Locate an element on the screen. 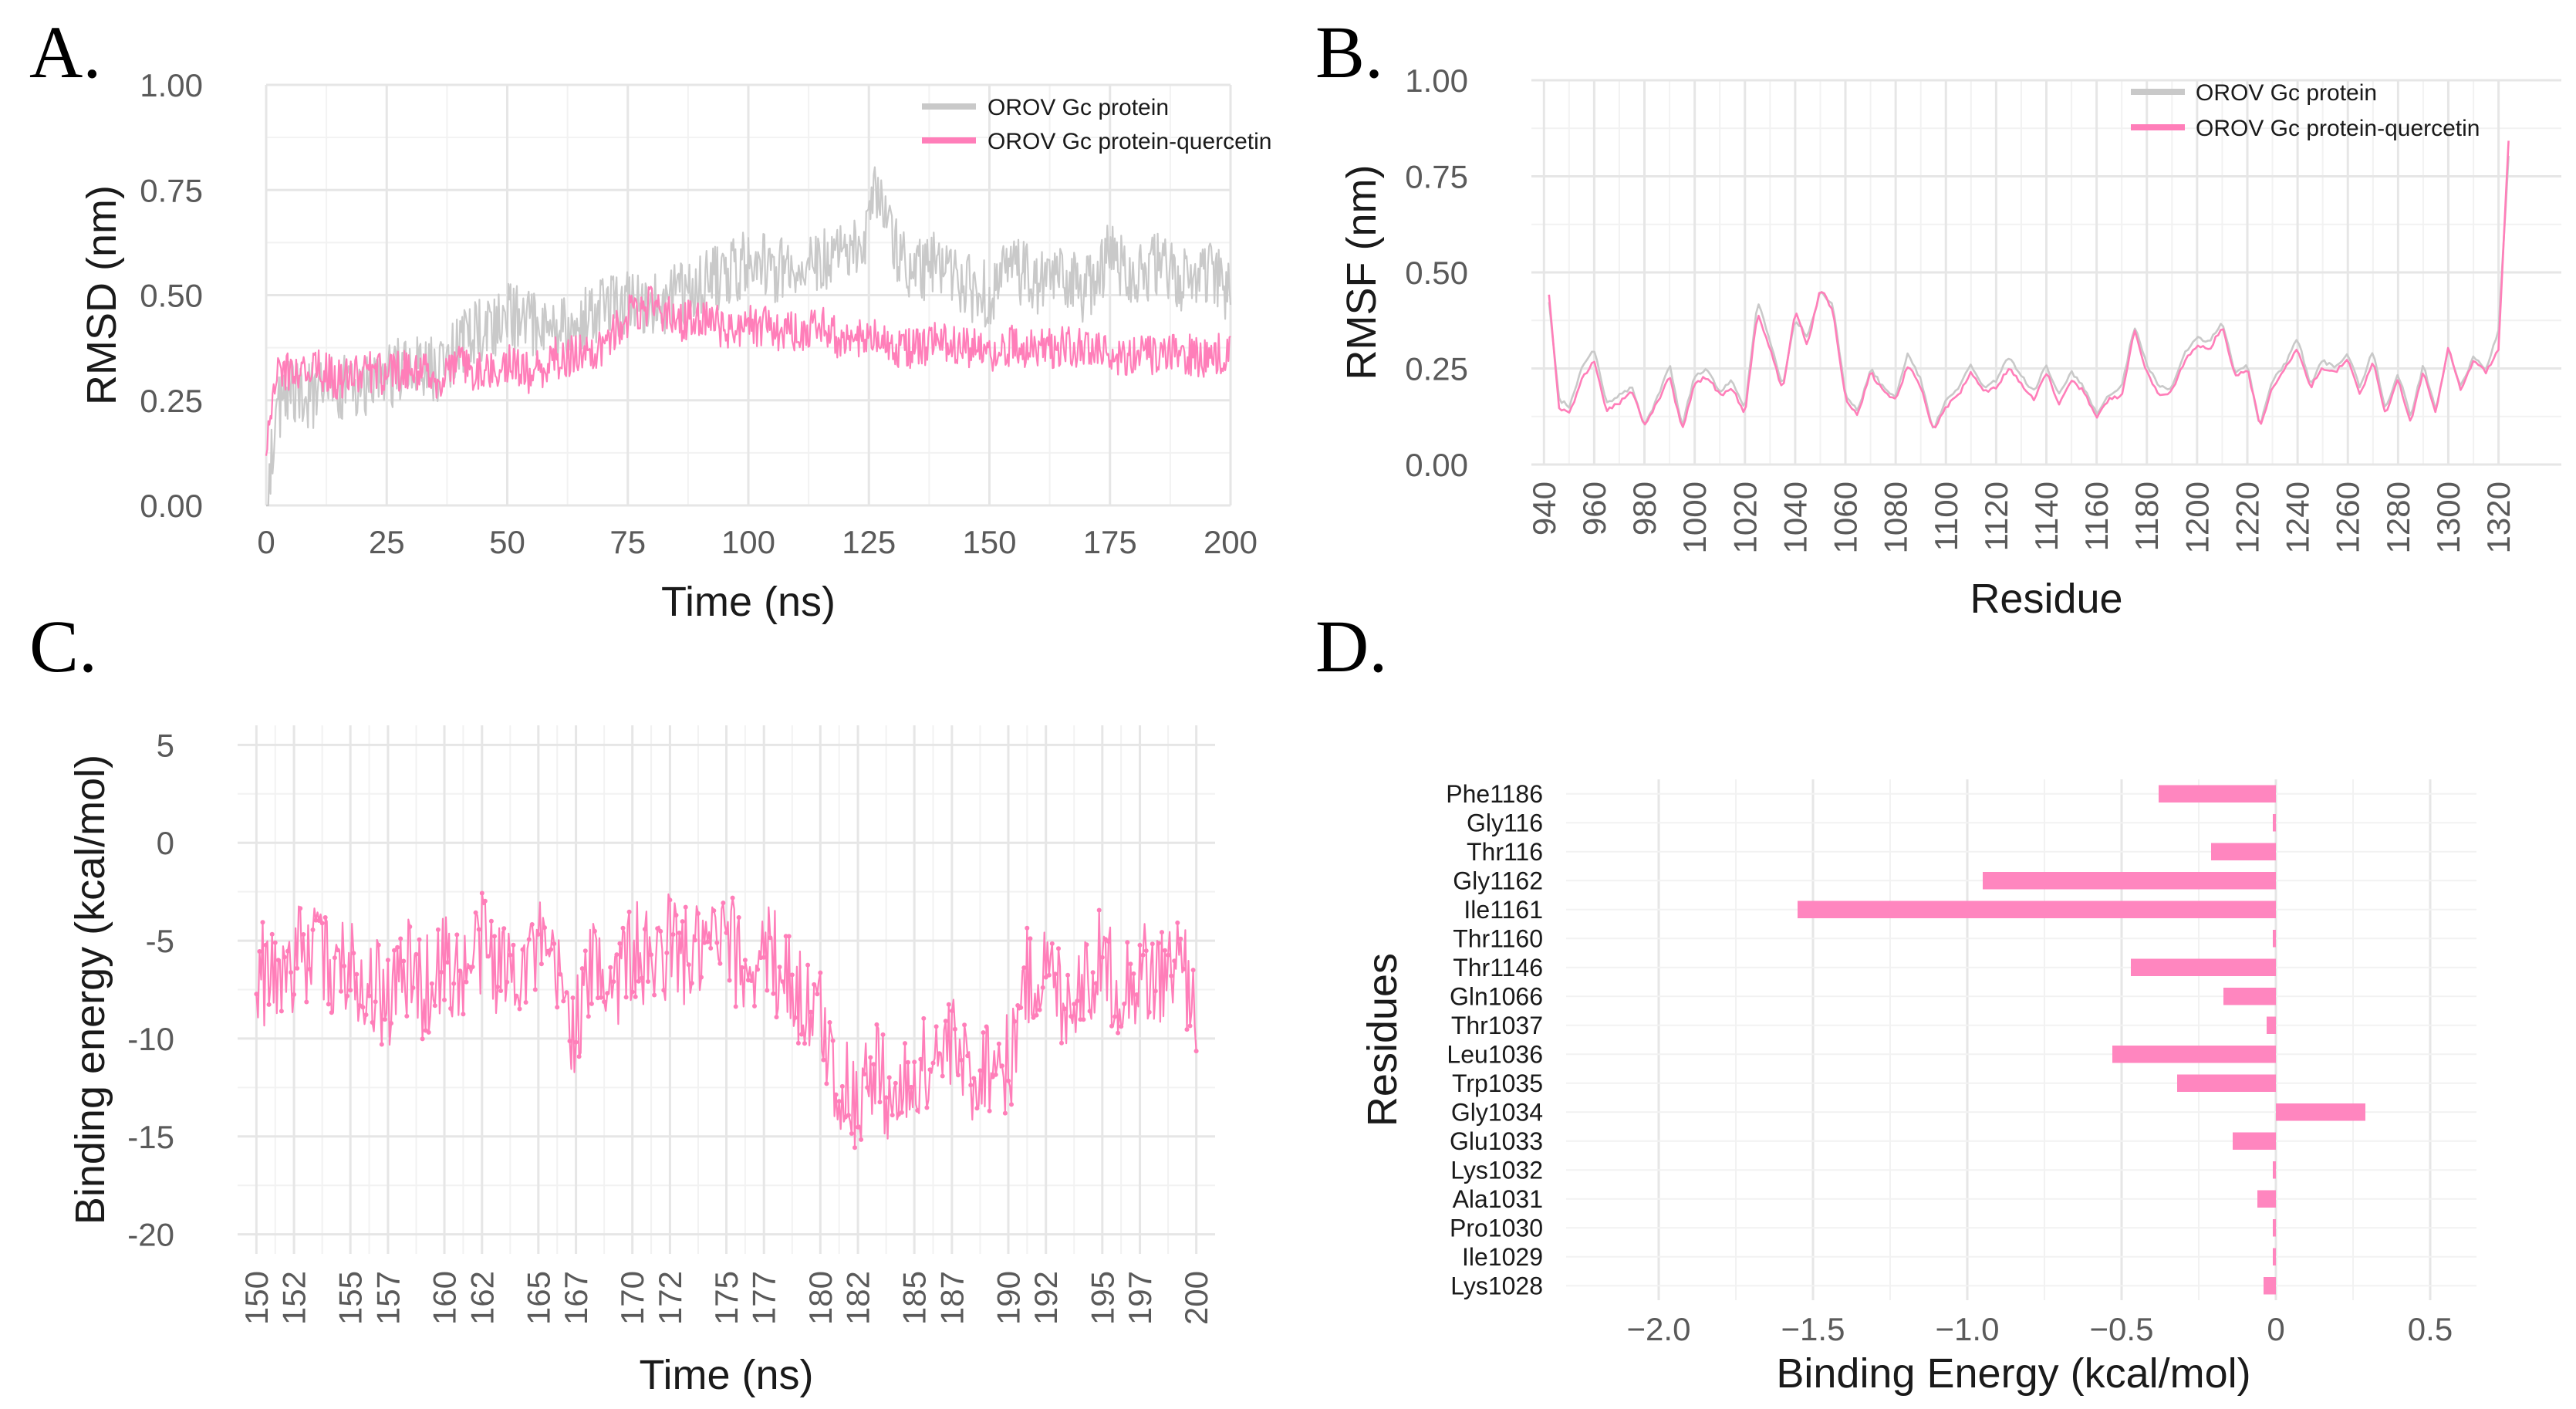 Image resolution: width=2576 pixels, height=1409 pixels. x-axis-title: Residue is located at coordinates (2046, 599).